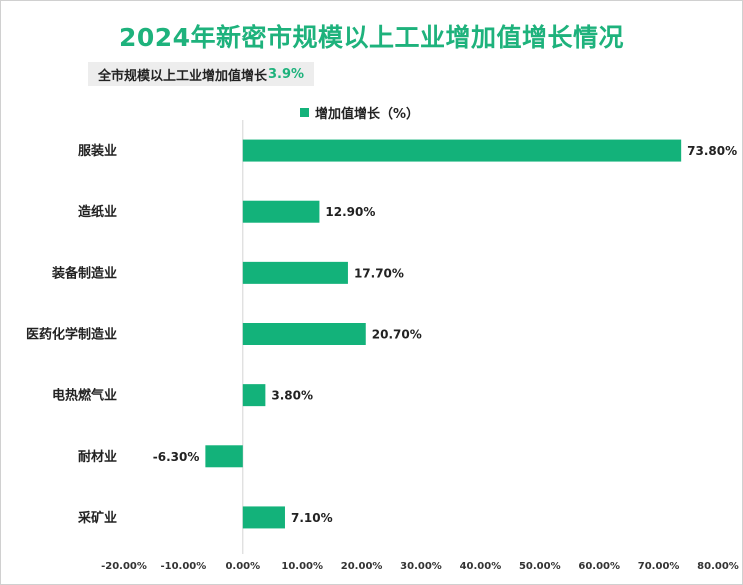  What do you see at coordinates (71, 335) in the screenshot?
I see `category-label: 医药化学制造业` at bounding box center [71, 335].